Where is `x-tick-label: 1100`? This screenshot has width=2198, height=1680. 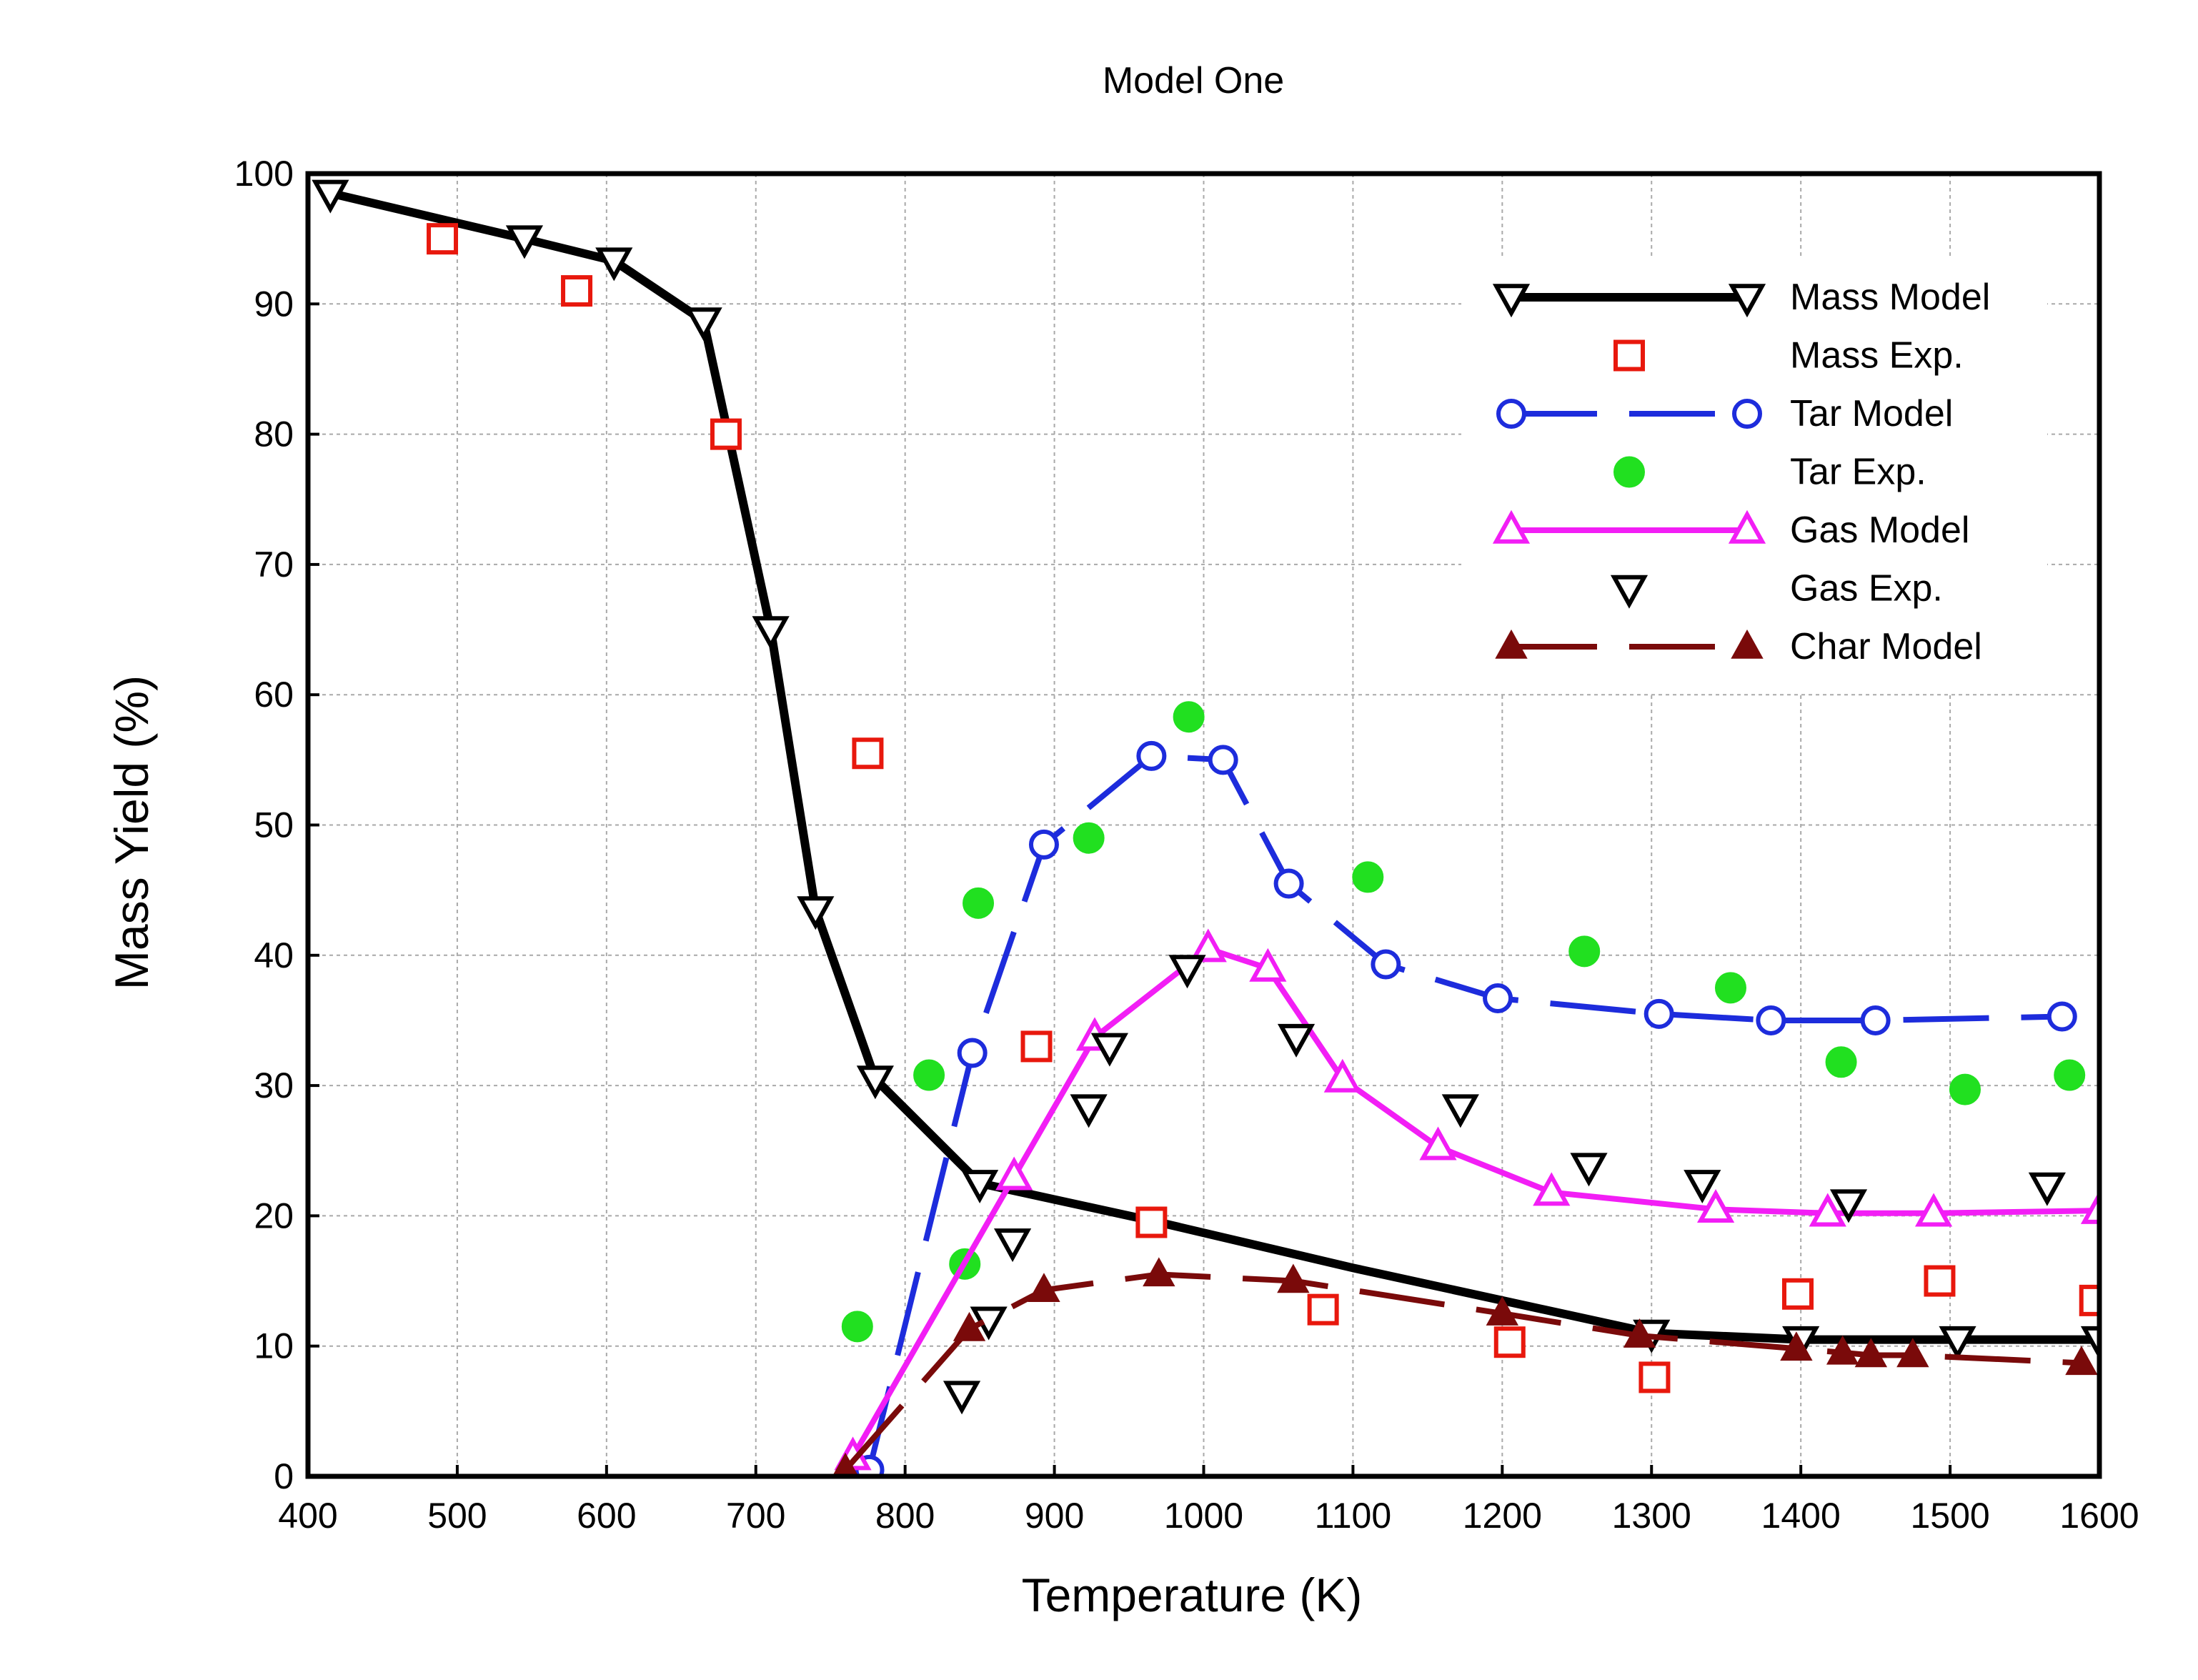 x-tick-label: 1100 is located at coordinates (1353, 1516).